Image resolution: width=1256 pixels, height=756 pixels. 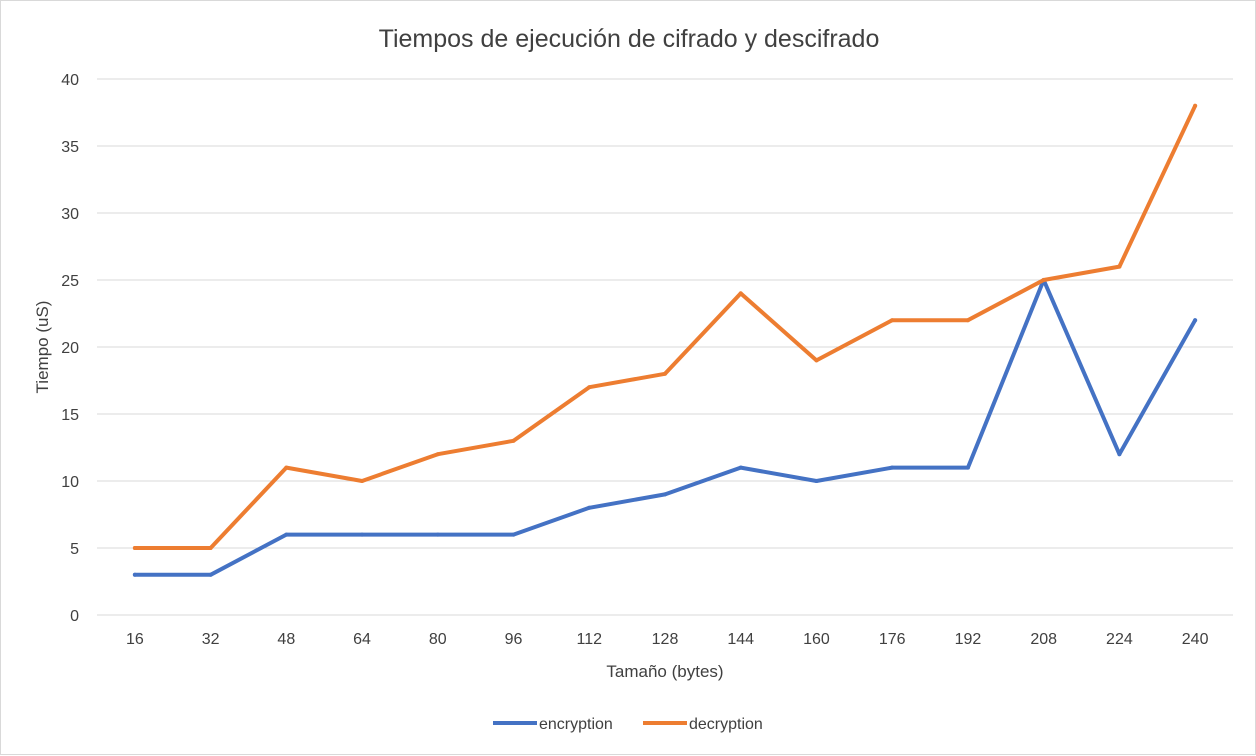 I want to click on y-tick-label: 0, so click(x=74, y=616).